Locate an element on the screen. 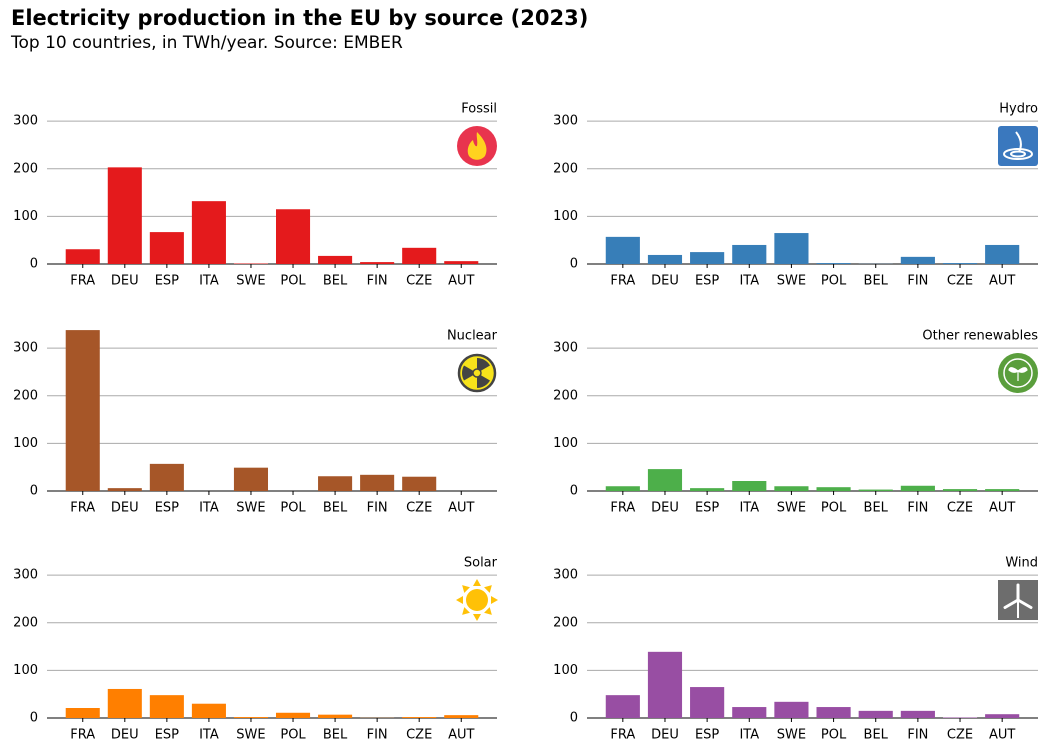  panel-title: Other renewables is located at coordinates (980, 336).